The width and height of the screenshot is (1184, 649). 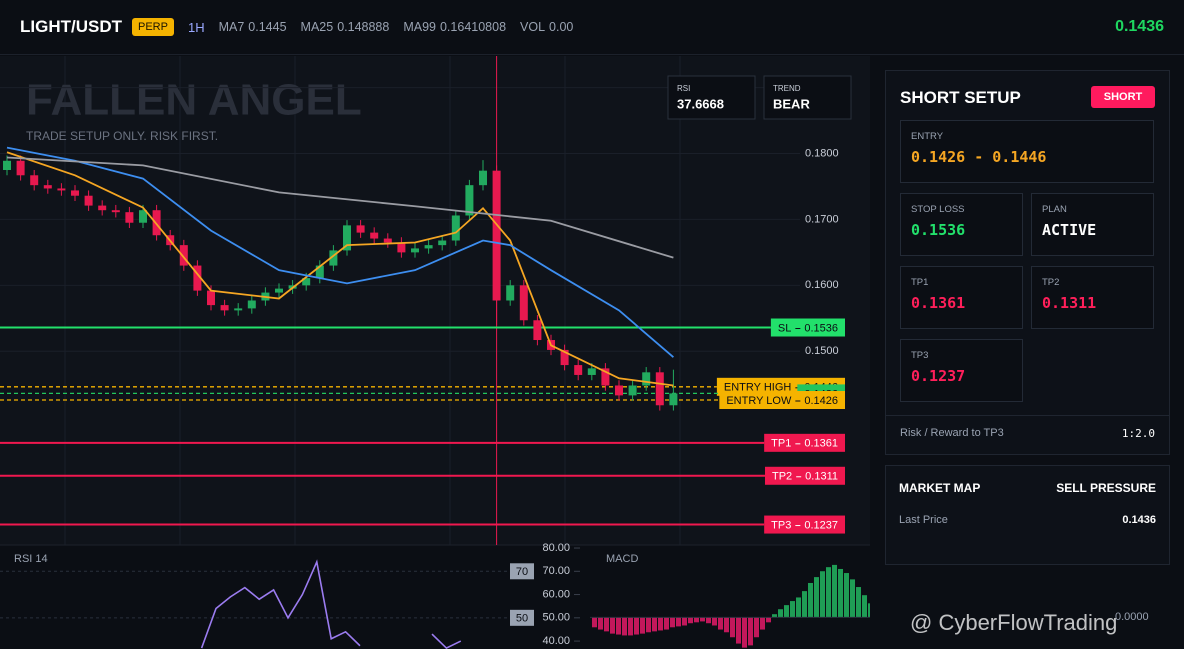 What do you see at coordinates (1092, 224) in the screenshot?
I see `setup-card: PLAN ACTIVE` at bounding box center [1092, 224].